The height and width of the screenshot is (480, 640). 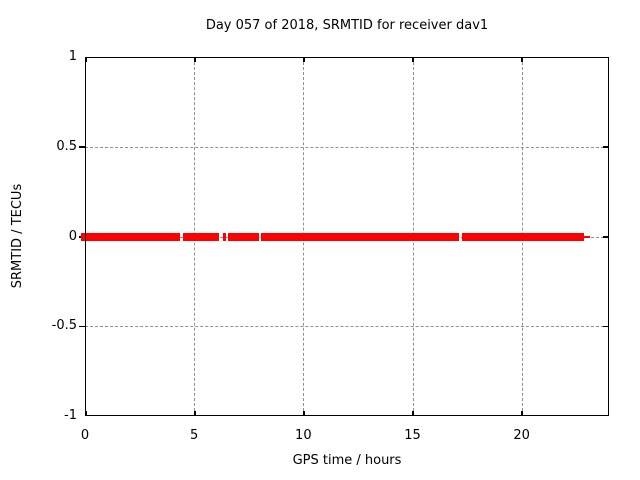 What do you see at coordinates (412, 435) in the screenshot?
I see `x-tick-label: 15` at bounding box center [412, 435].